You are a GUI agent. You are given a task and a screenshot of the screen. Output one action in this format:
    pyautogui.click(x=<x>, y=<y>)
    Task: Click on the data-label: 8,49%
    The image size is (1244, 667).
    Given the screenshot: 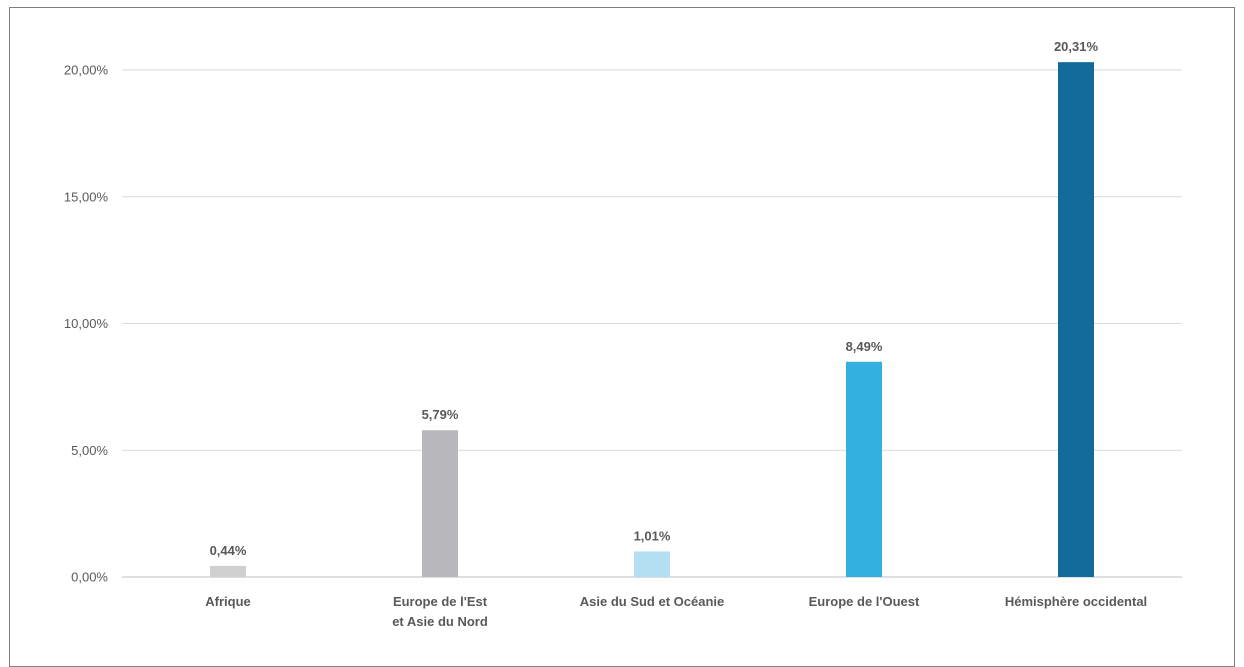 What is the action you would take?
    pyautogui.click(x=864, y=346)
    